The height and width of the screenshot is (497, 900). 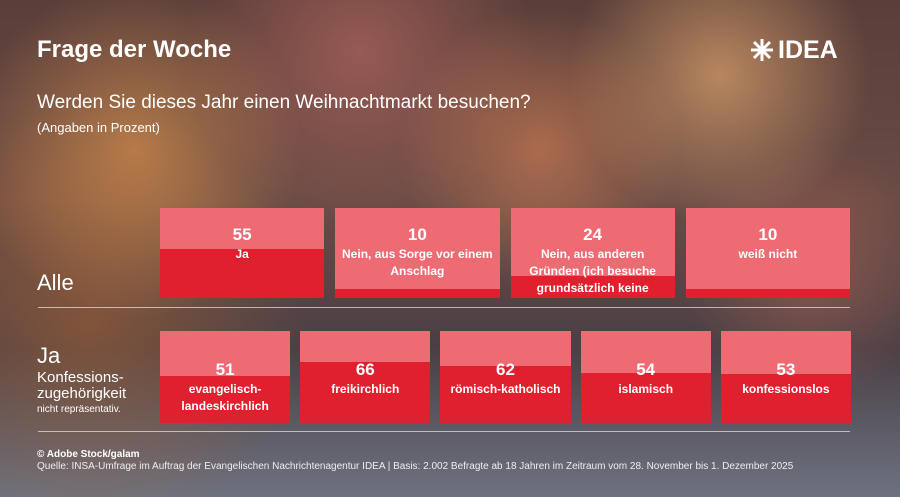 I want to click on box: 66 freikirchlich, so click(x=365, y=377).